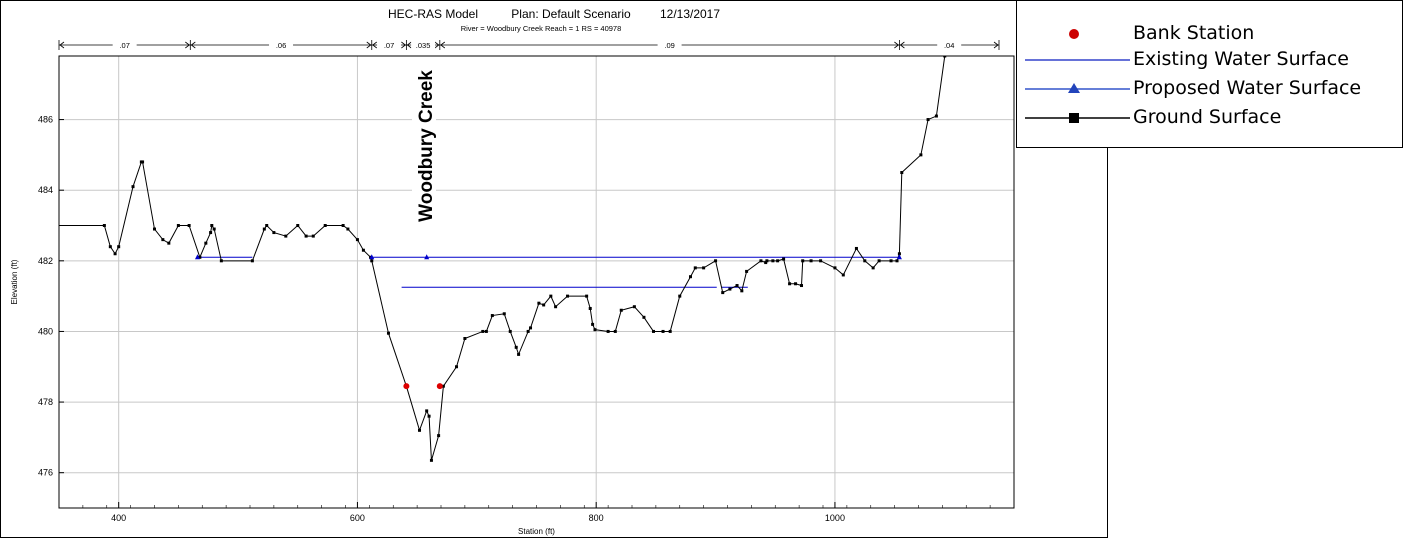  What do you see at coordinates (14, 281) in the screenshot?
I see `y-axis-label: Elevation (ft)` at bounding box center [14, 281].